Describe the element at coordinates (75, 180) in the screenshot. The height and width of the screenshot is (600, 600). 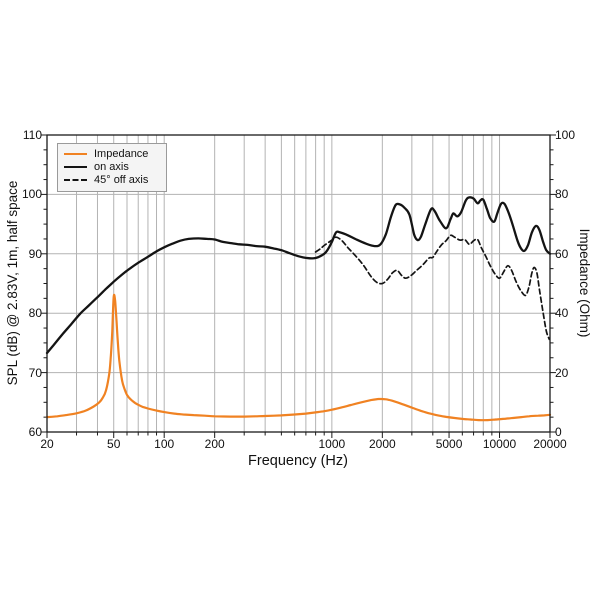
I see `off-axis-line-sample` at that location.